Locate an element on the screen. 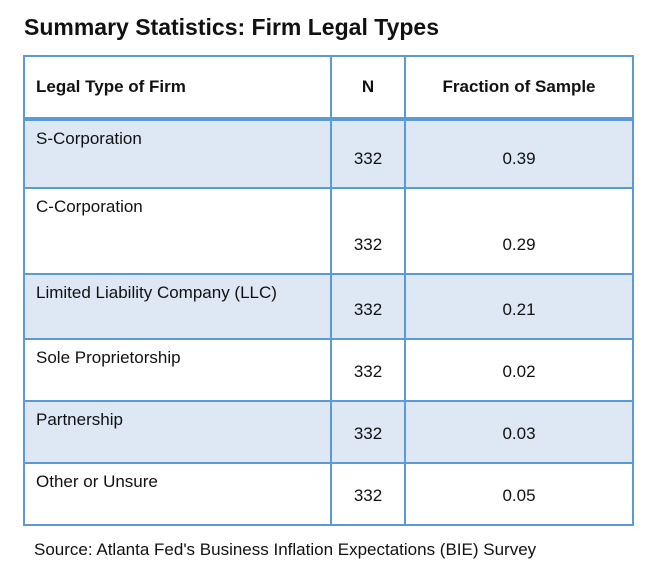  table-row: S-Corporation 332 0.39 is located at coordinates (328, 153).